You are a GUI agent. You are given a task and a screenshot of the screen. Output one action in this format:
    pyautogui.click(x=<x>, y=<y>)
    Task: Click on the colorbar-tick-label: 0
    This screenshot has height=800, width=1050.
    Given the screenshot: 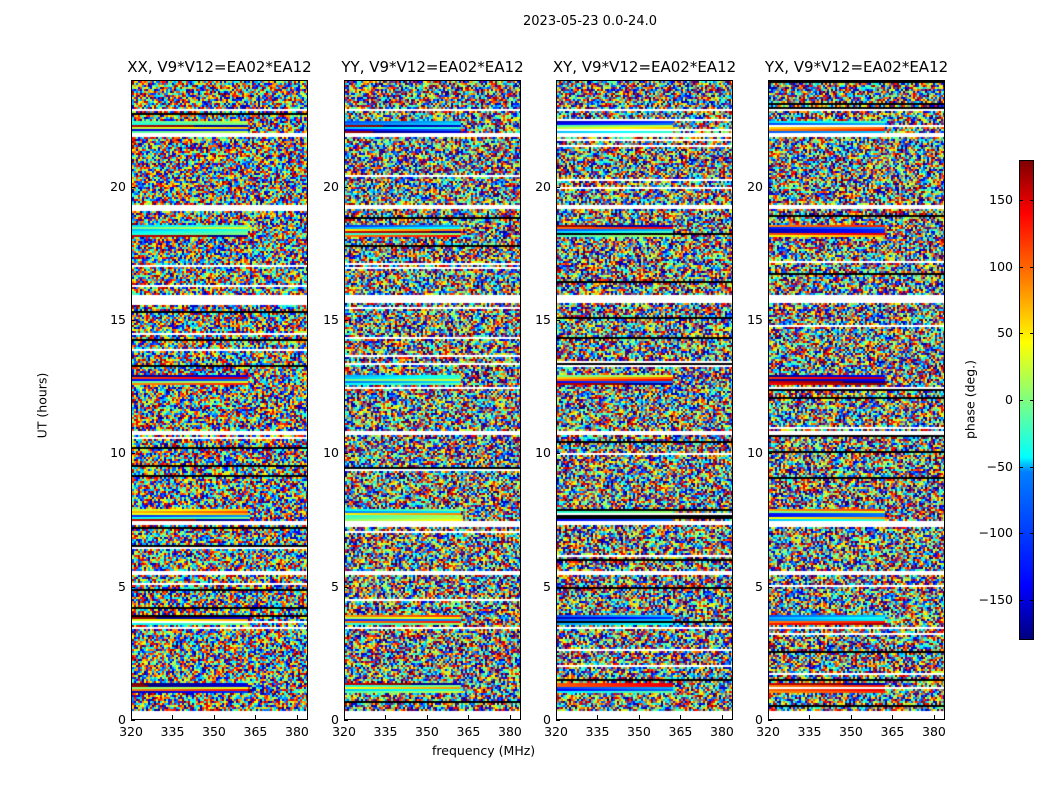 What is the action you would take?
    pyautogui.click(x=1009, y=399)
    